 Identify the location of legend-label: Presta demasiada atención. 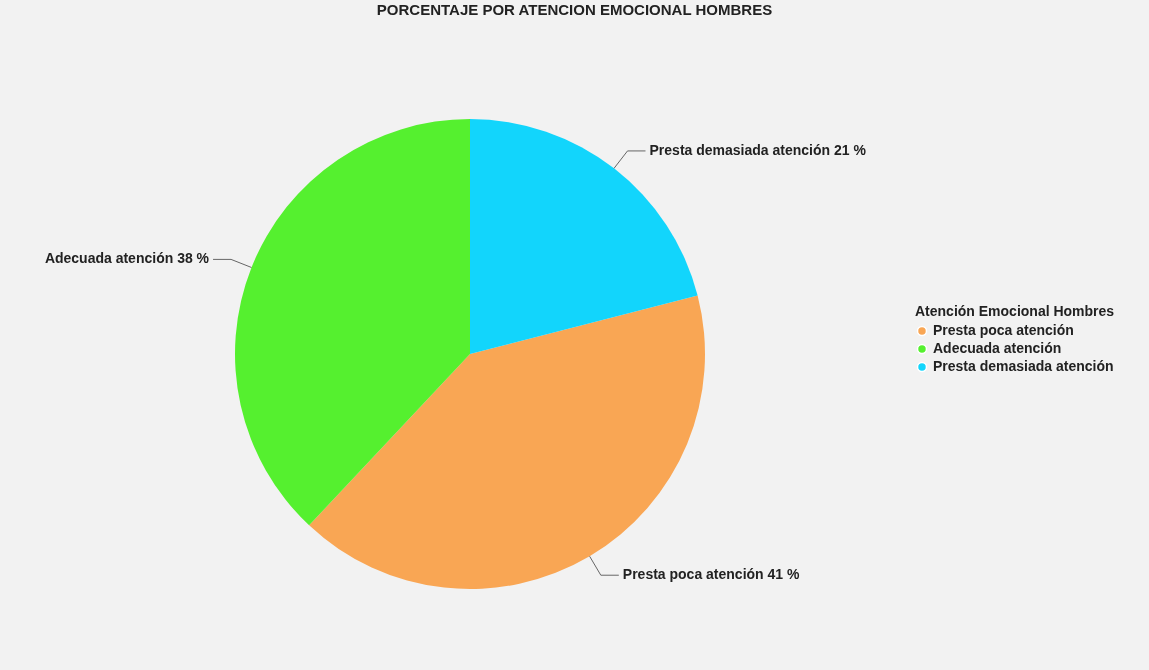
(1023, 366).